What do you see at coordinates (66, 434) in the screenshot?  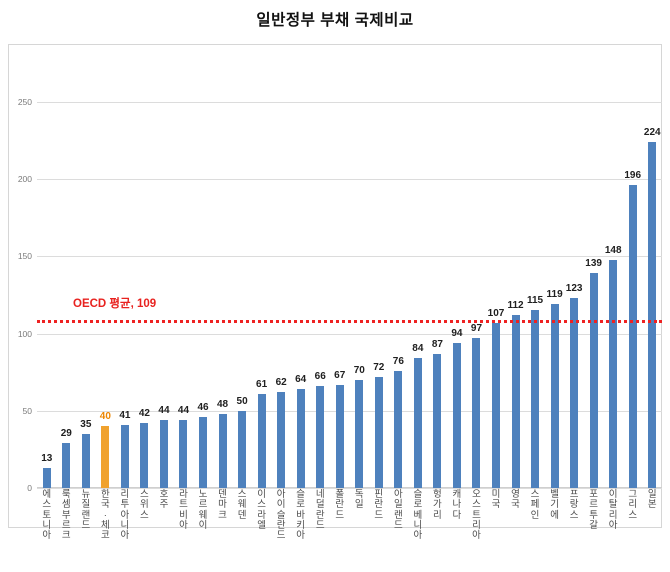 I see `bar-value-label: 29` at bounding box center [66, 434].